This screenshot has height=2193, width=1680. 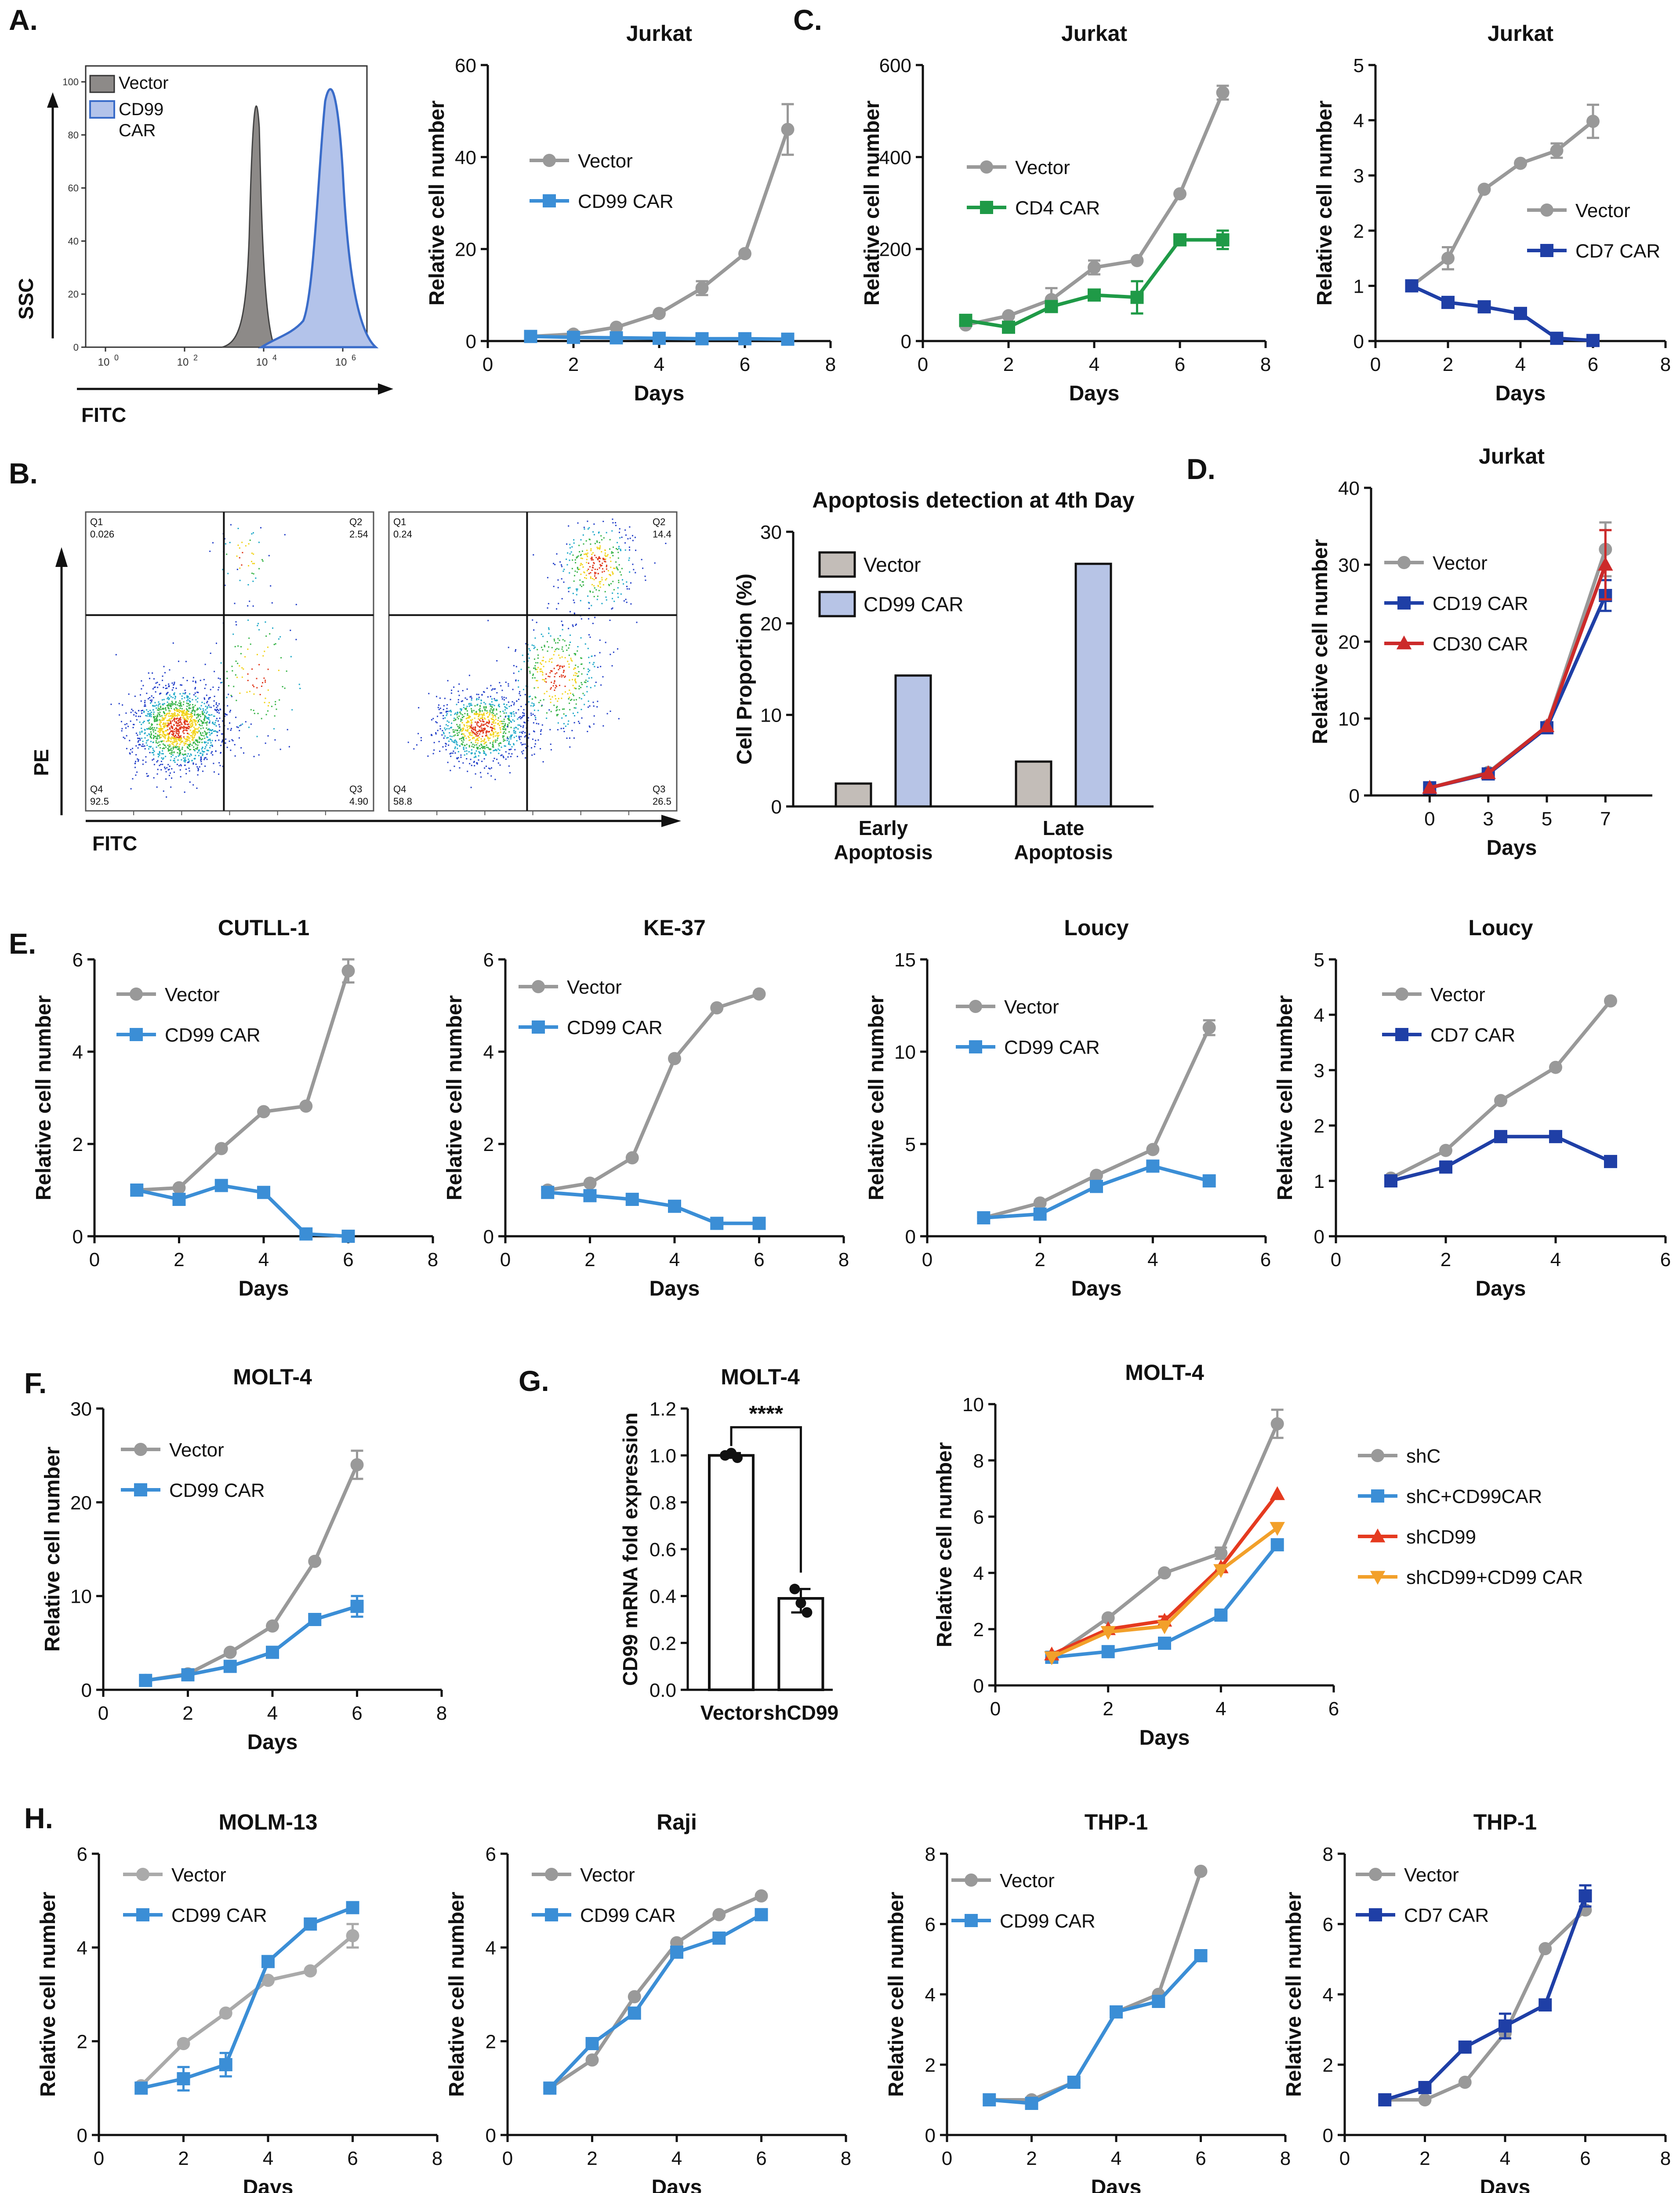 I want to click on replicate-point, so click(x=738, y=1457).